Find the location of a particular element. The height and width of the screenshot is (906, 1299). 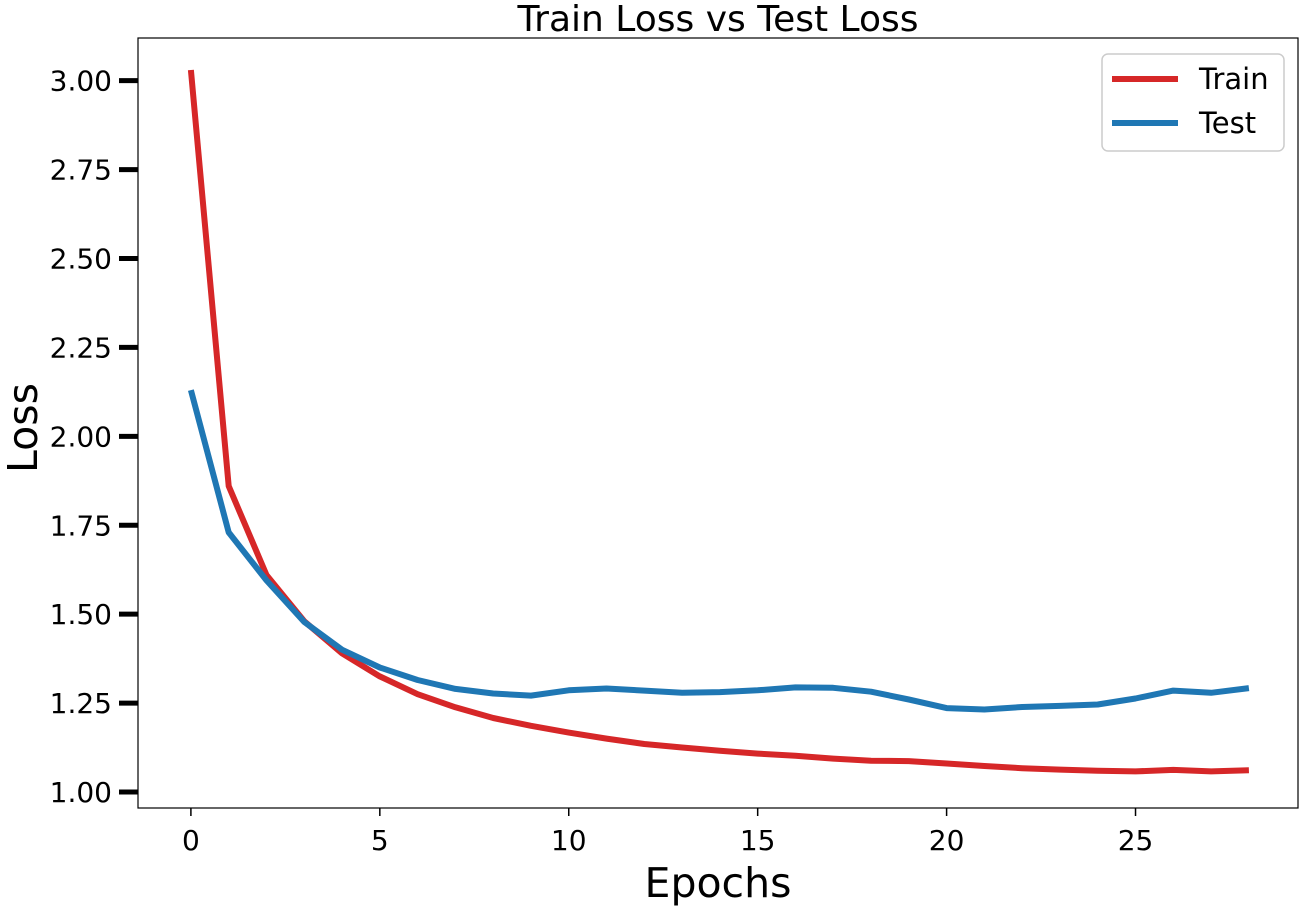

y-tick-label: 2.75 is located at coordinates (81, 170).